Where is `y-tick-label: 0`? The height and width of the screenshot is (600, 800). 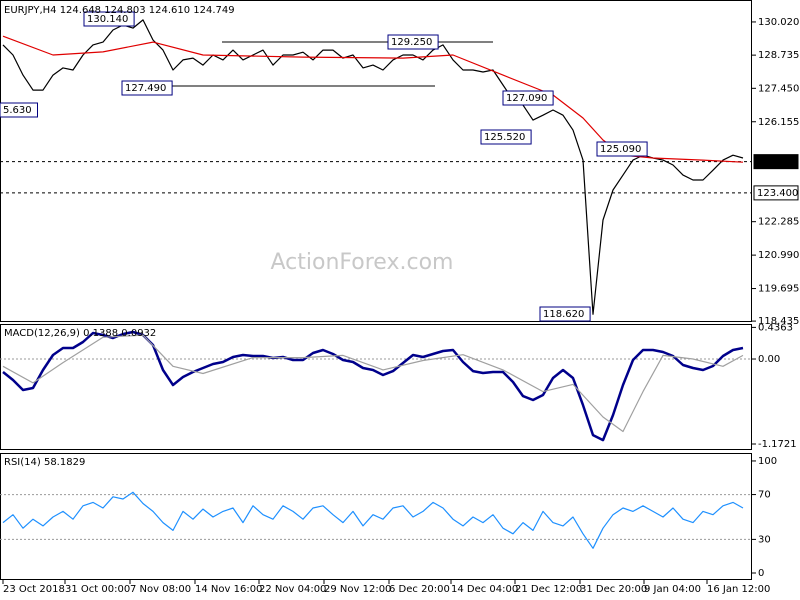 y-tick-label: 0 is located at coordinates (761, 573).